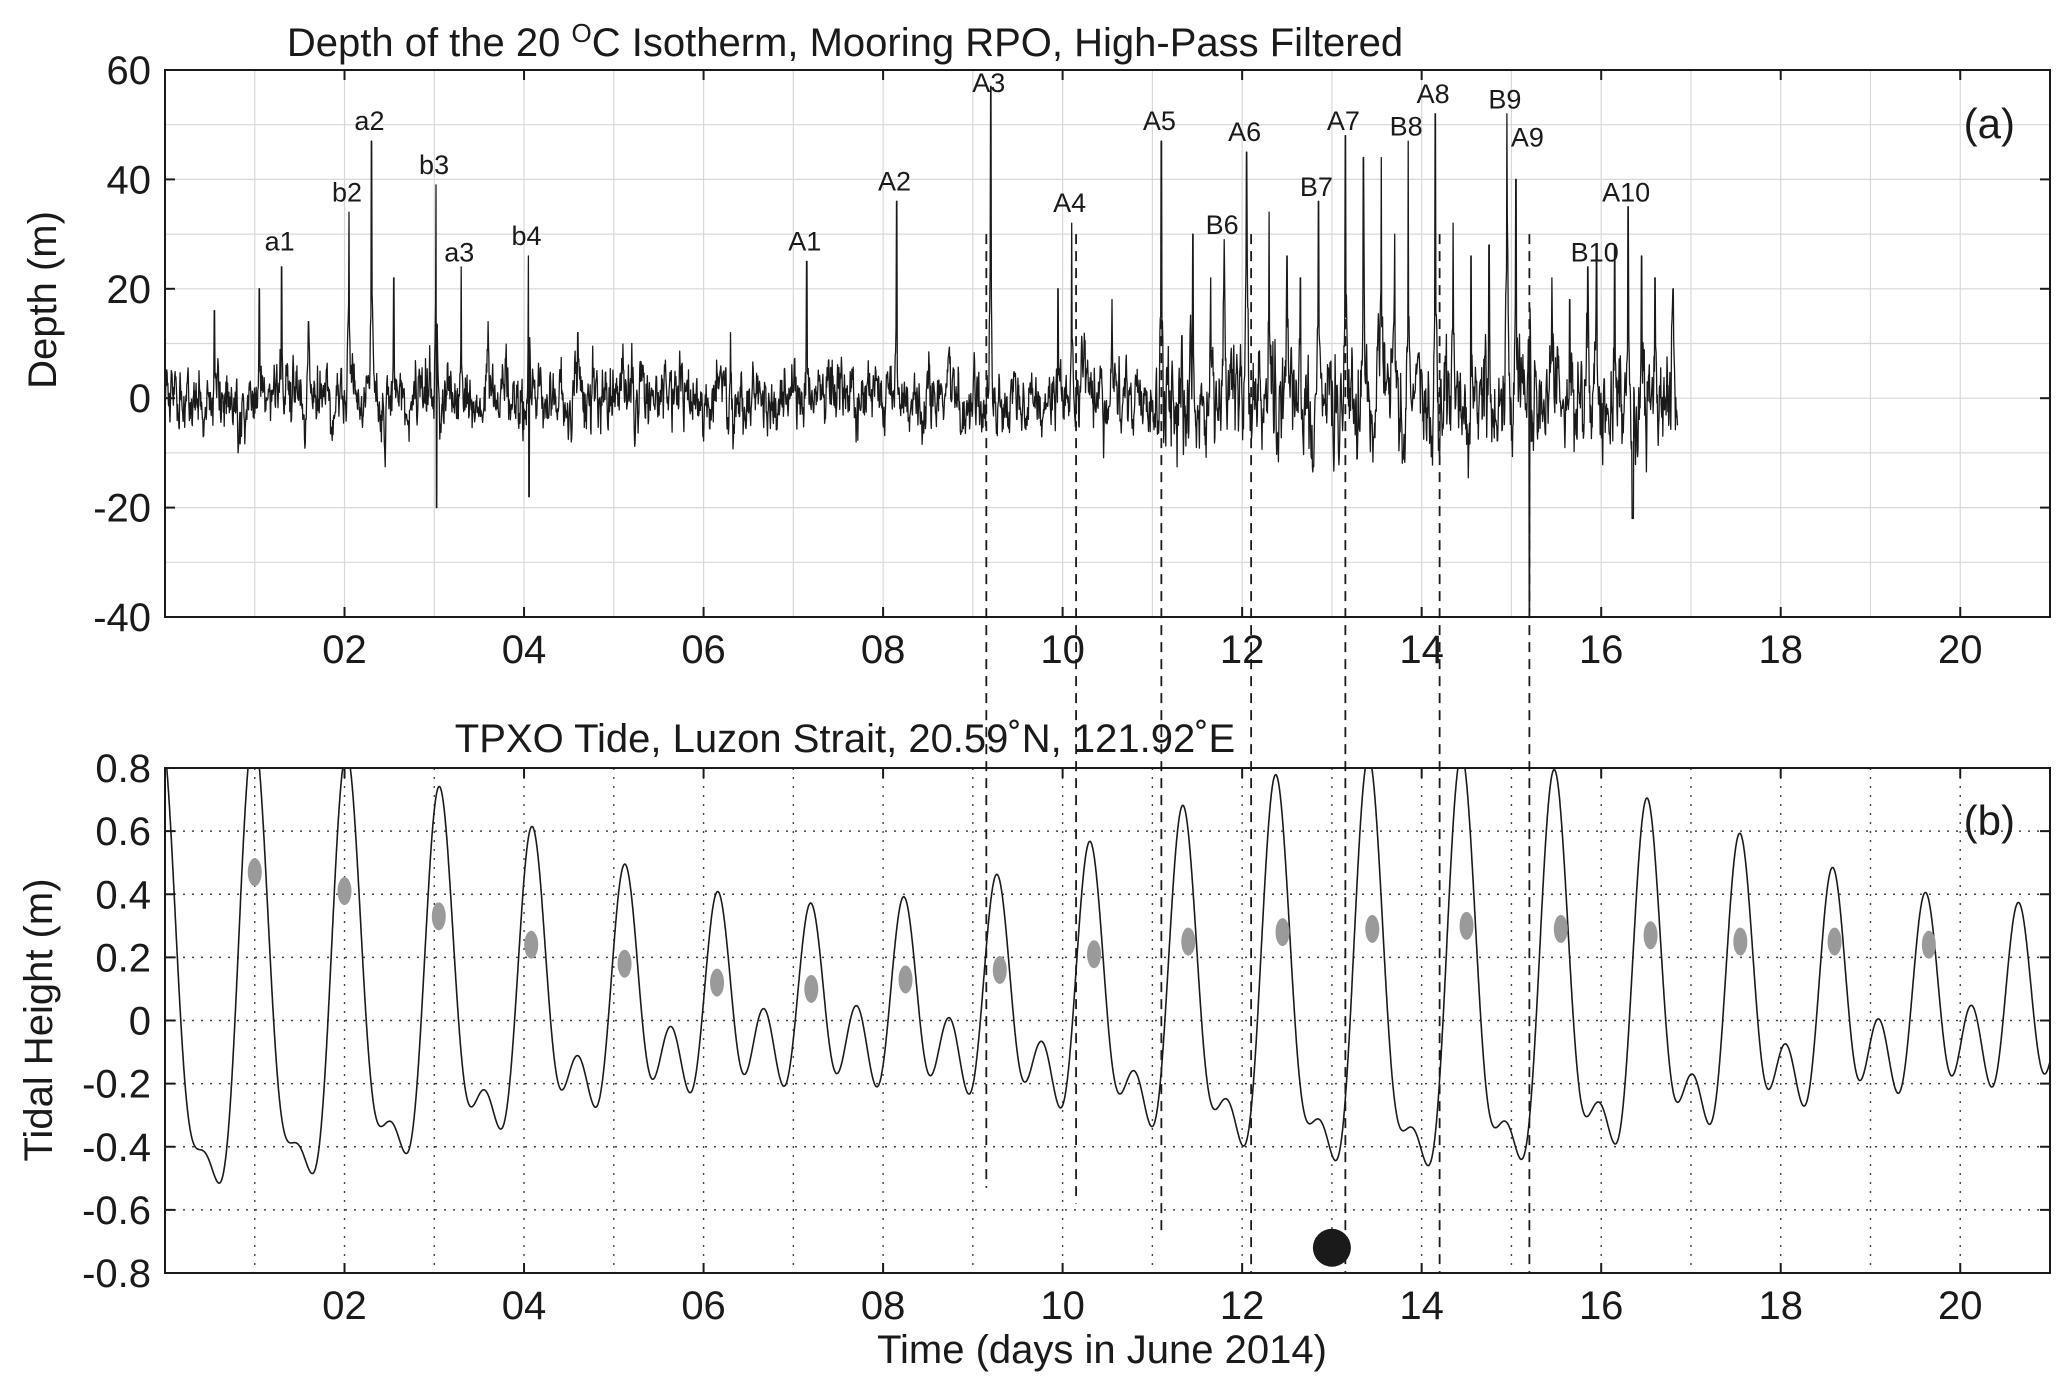 Image resolution: width=2067 pixels, height=1386 pixels. What do you see at coordinates (116, 1211) in the screenshot?
I see `y-tick-label: -0.6` at bounding box center [116, 1211].